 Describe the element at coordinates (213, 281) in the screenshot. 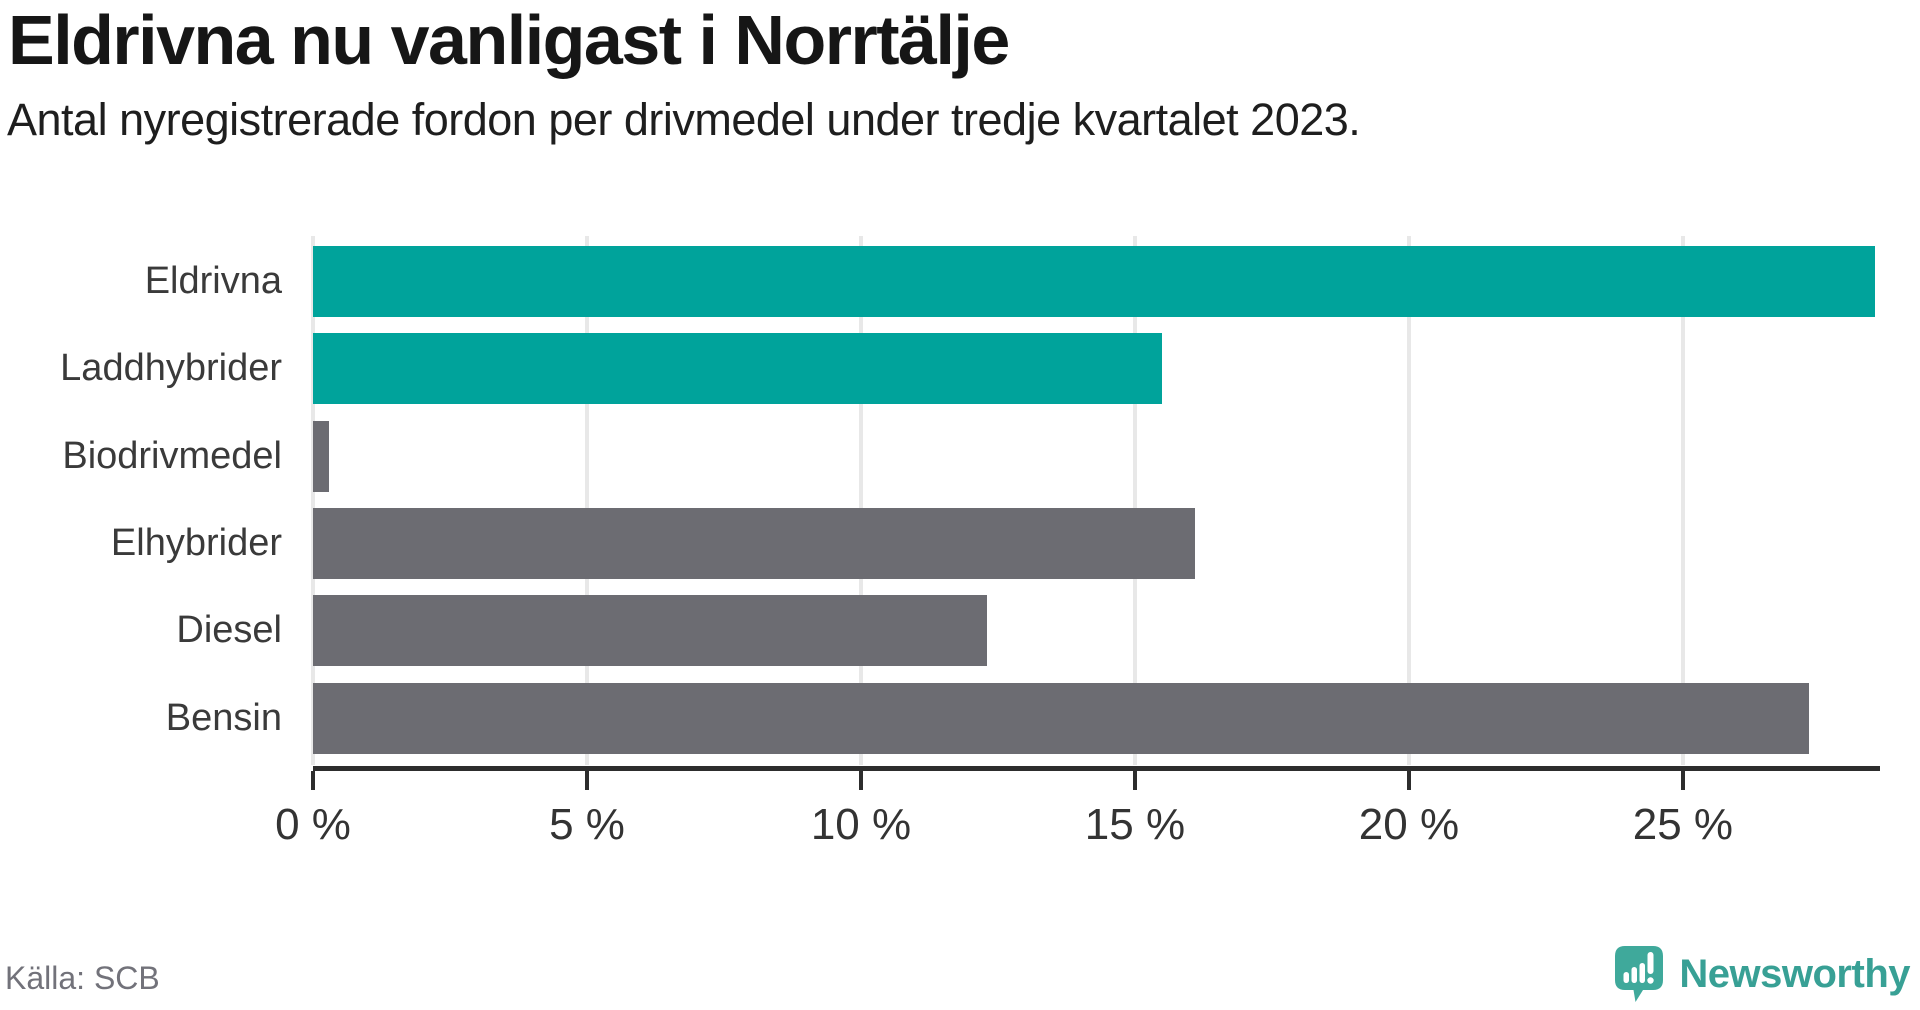

I see `category-label-eldrivna: Eldrivna` at that location.